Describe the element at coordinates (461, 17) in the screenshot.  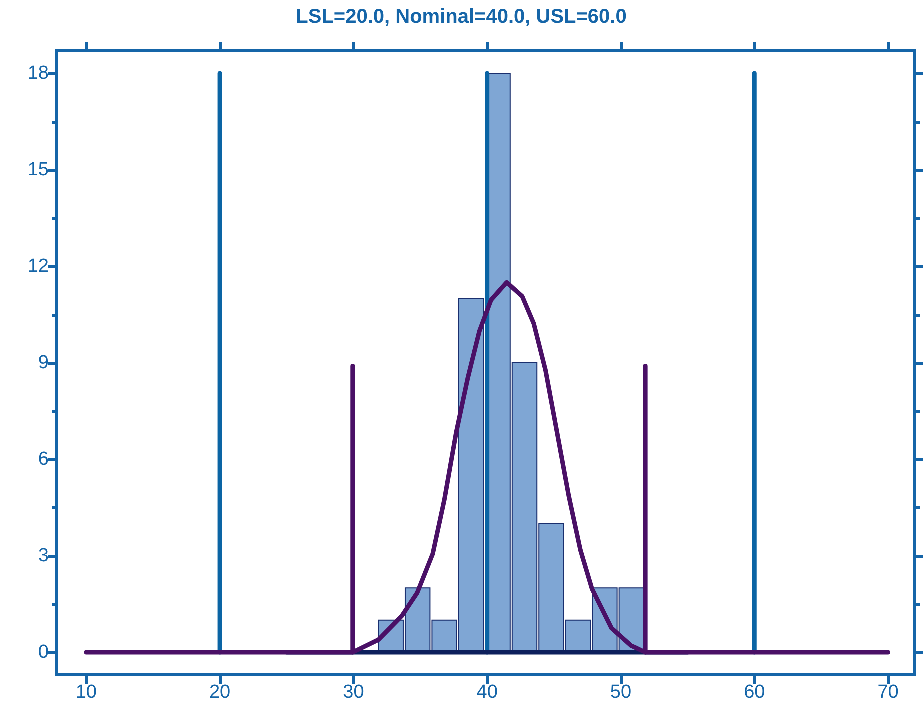
I see `chart-title: LSL=20.0, Nominal=40.0, USL=60.0` at that location.